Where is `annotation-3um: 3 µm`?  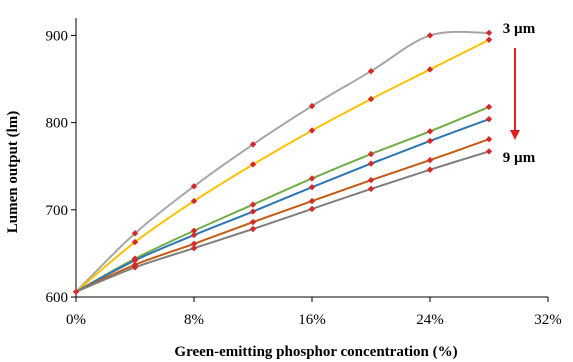
annotation-3um: 3 µm is located at coordinates (519, 29).